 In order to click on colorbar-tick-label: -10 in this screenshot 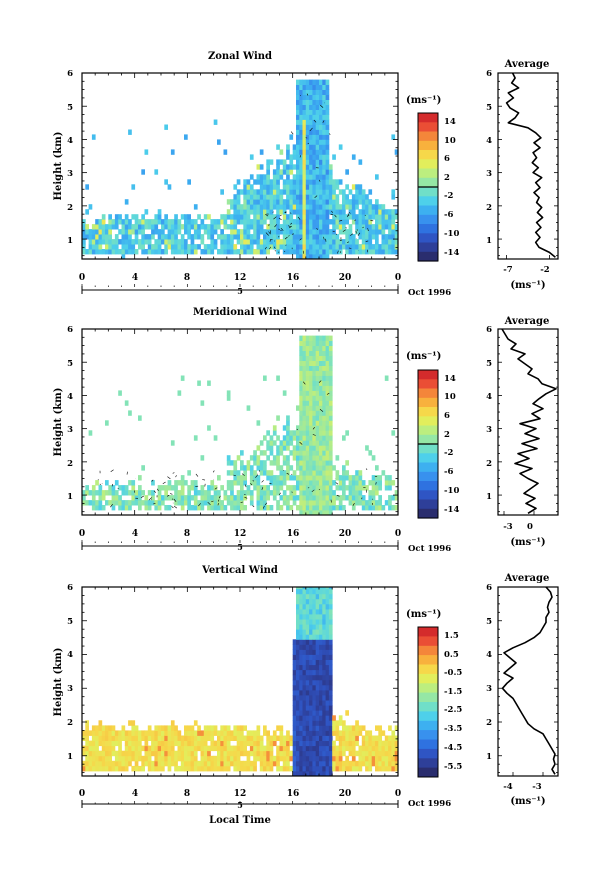, I will do `click(451, 491)`.